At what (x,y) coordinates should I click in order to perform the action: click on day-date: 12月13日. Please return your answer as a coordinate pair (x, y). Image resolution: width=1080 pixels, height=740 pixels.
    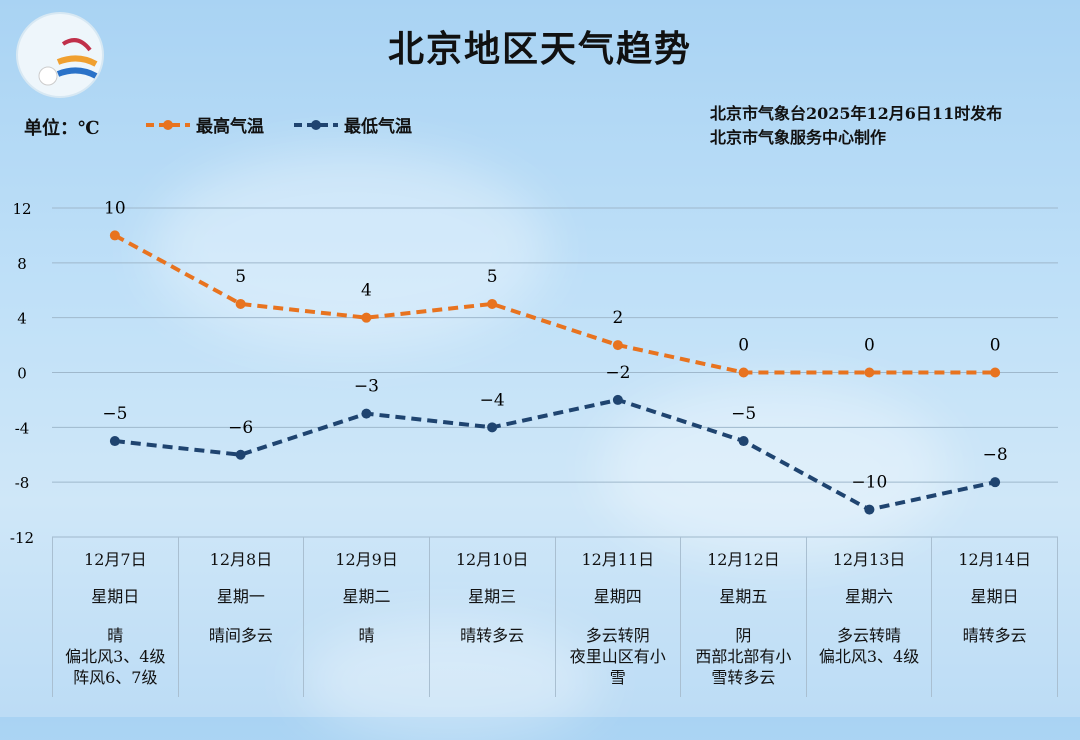
    Looking at the image, I should click on (869, 559).